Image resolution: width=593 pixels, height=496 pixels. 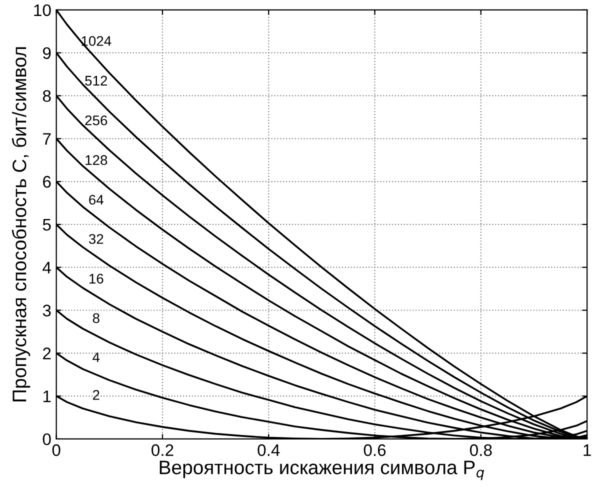 What do you see at coordinates (46, 268) in the screenshot?
I see `y-tick-label: 4` at bounding box center [46, 268].